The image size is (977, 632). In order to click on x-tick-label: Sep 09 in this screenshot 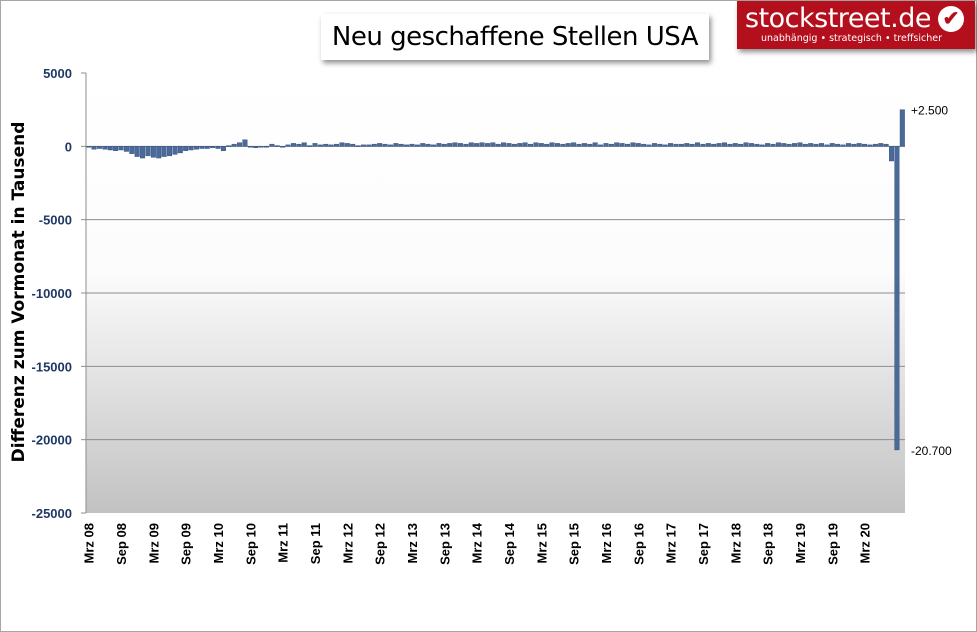, I will do `click(186, 544)`.